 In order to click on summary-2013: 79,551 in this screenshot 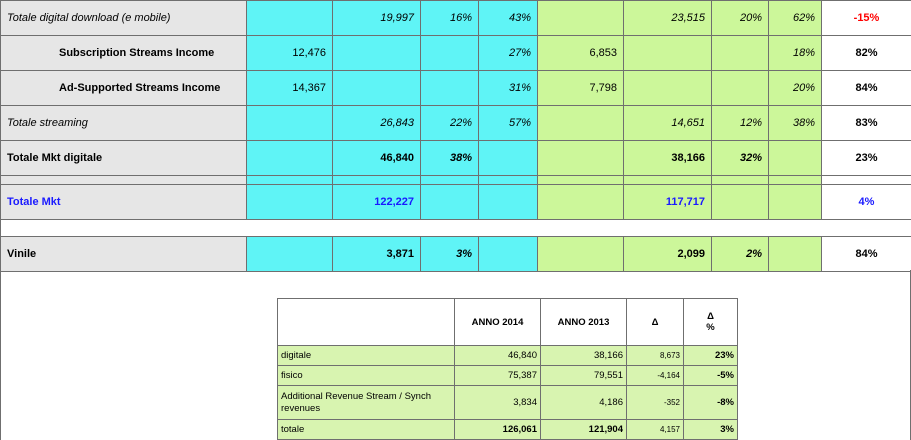, I will do `click(584, 376)`.